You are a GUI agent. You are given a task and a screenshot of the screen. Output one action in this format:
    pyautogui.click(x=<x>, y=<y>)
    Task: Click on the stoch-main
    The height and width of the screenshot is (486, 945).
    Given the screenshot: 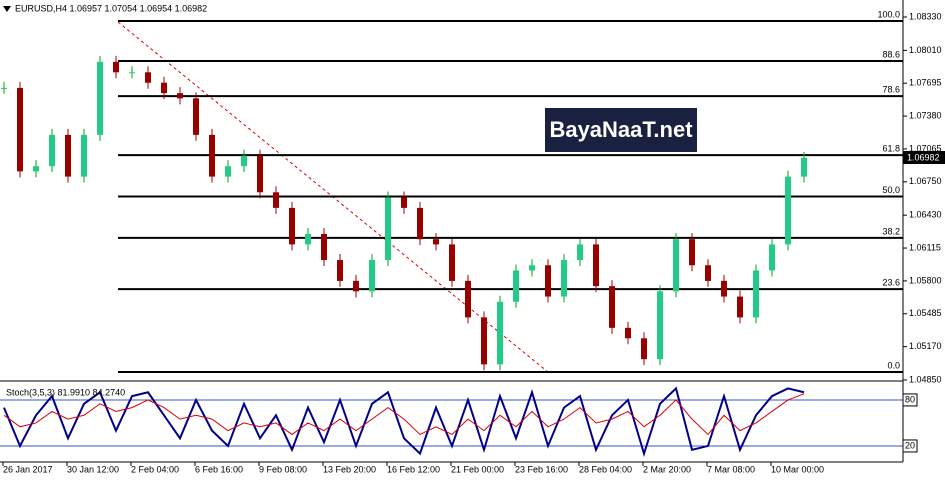 What is the action you would take?
    pyautogui.click(x=404, y=422)
    